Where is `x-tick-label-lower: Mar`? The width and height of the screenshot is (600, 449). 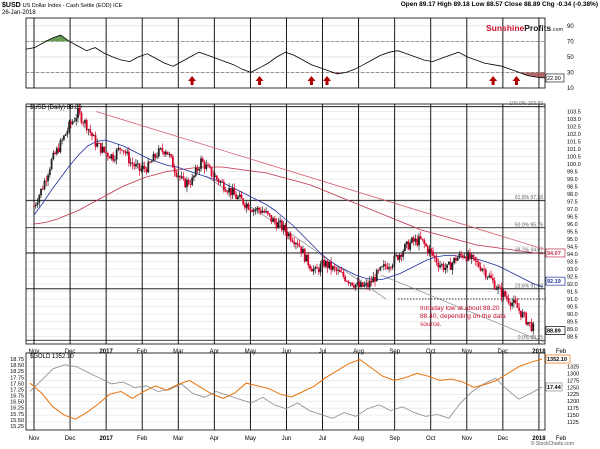
x-tick-label-lower: Mar is located at coordinates (178, 439).